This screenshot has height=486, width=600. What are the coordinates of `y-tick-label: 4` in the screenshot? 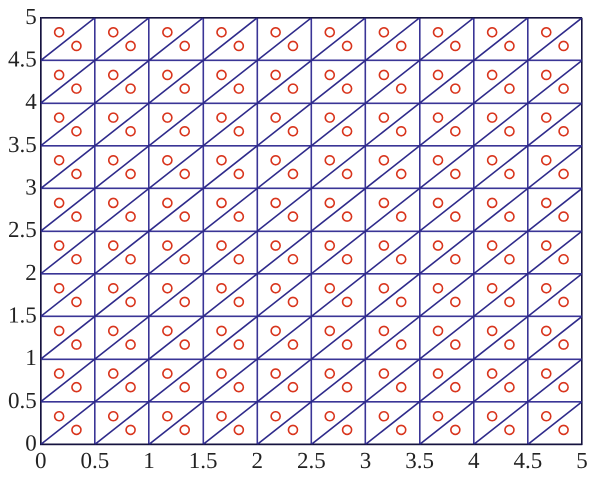 It's located at (31, 101).